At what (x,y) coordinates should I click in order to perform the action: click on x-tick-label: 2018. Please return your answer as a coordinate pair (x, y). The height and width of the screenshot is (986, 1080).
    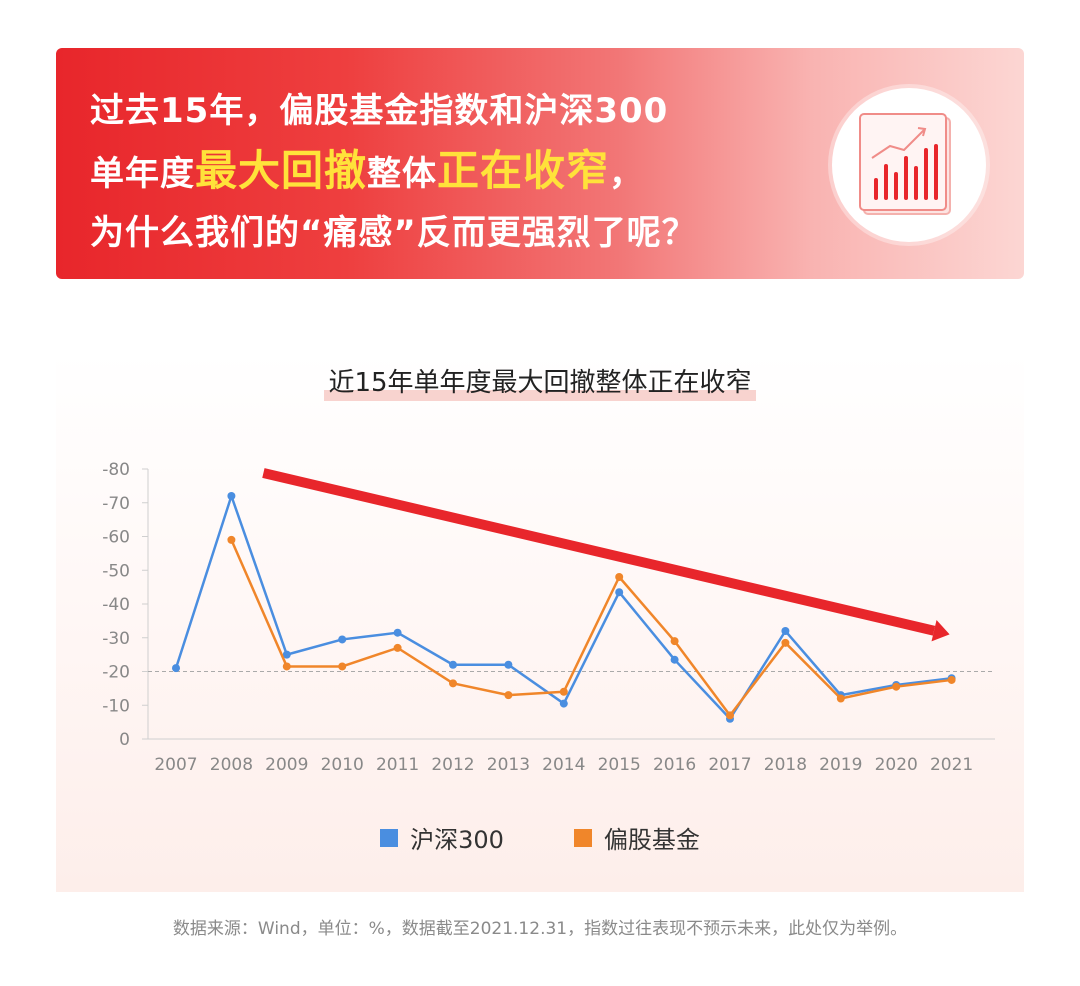
    Looking at the image, I should click on (785, 765).